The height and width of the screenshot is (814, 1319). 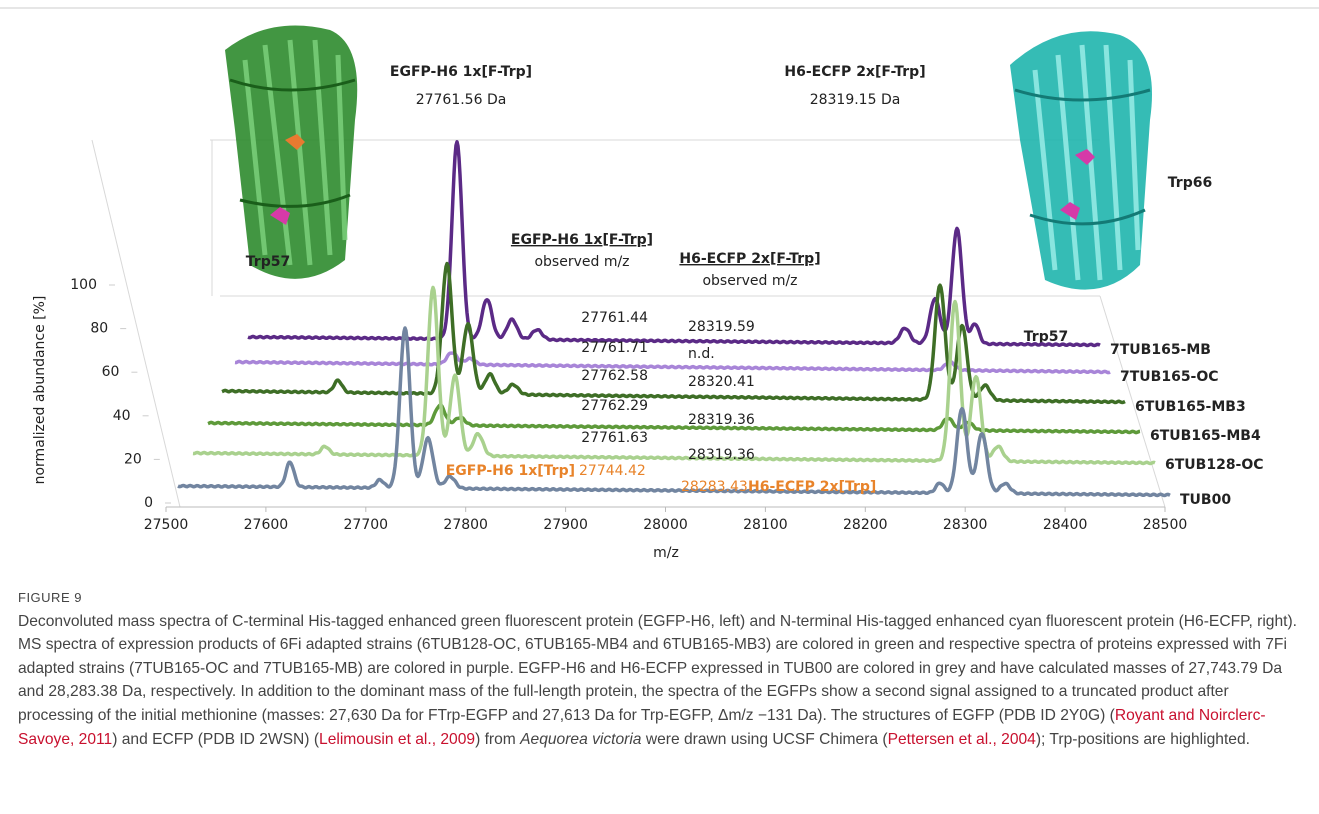 What do you see at coordinates (50, 597) in the screenshot?
I see `figure-label: FIGURE 9` at bounding box center [50, 597].